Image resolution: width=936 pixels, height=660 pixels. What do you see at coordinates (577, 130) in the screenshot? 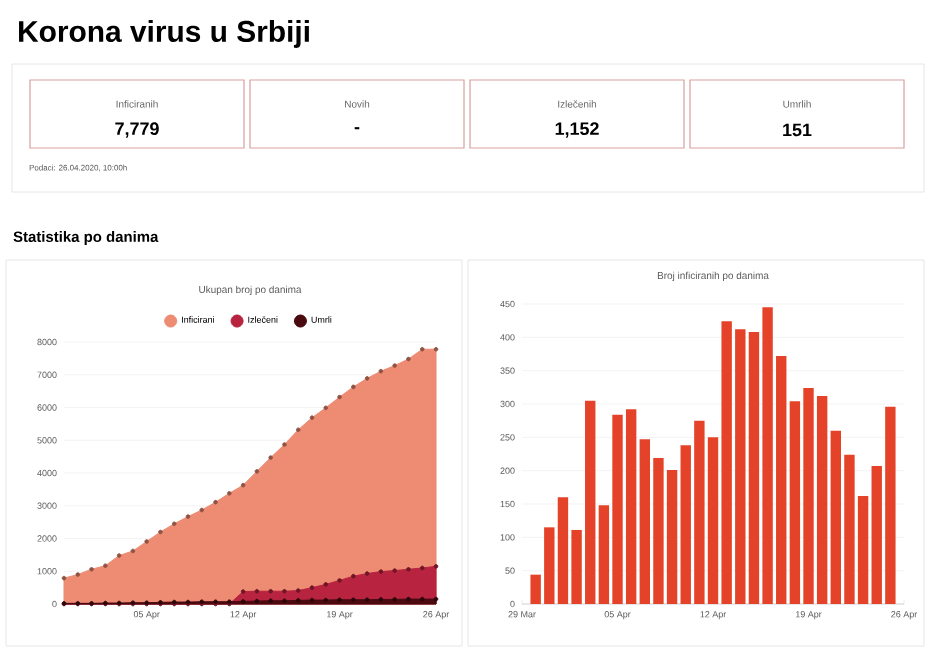
I see `text: 1,152` at bounding box center [577, 130].